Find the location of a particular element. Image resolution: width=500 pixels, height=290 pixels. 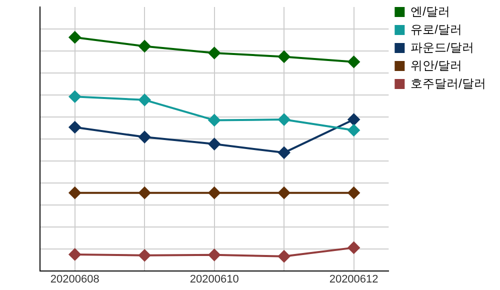

legend-label: 유로/달러 is located at coordinates (436, 29).